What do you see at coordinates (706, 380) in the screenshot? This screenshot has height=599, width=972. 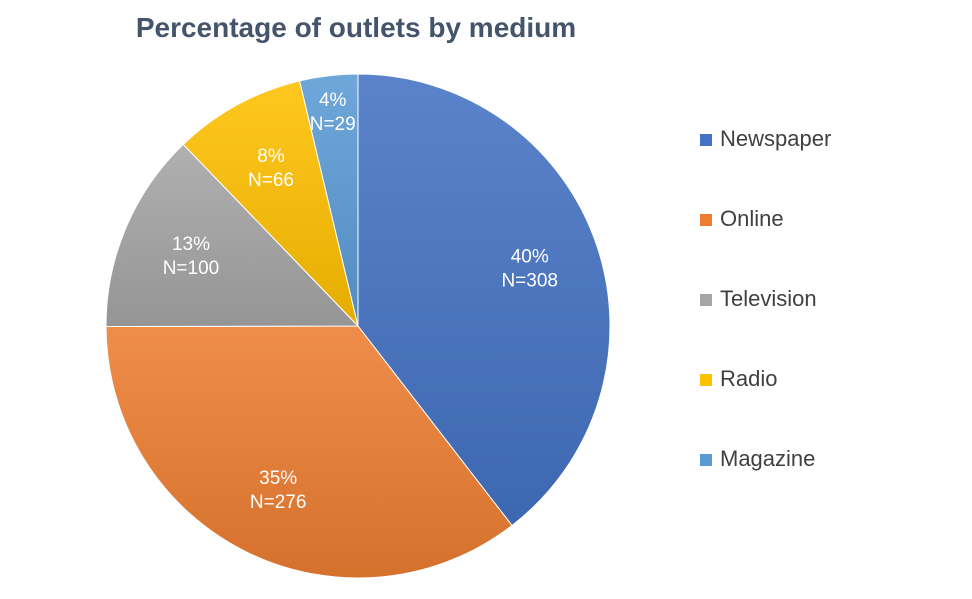 I see `legend-swatch-radio` at bounding box center [706, 380].